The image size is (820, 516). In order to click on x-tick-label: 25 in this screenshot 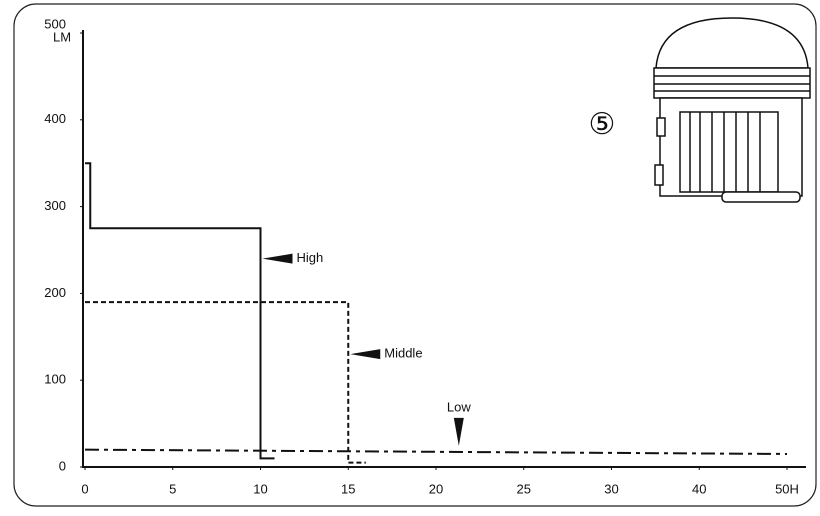, I will do `click(524, 488)`.